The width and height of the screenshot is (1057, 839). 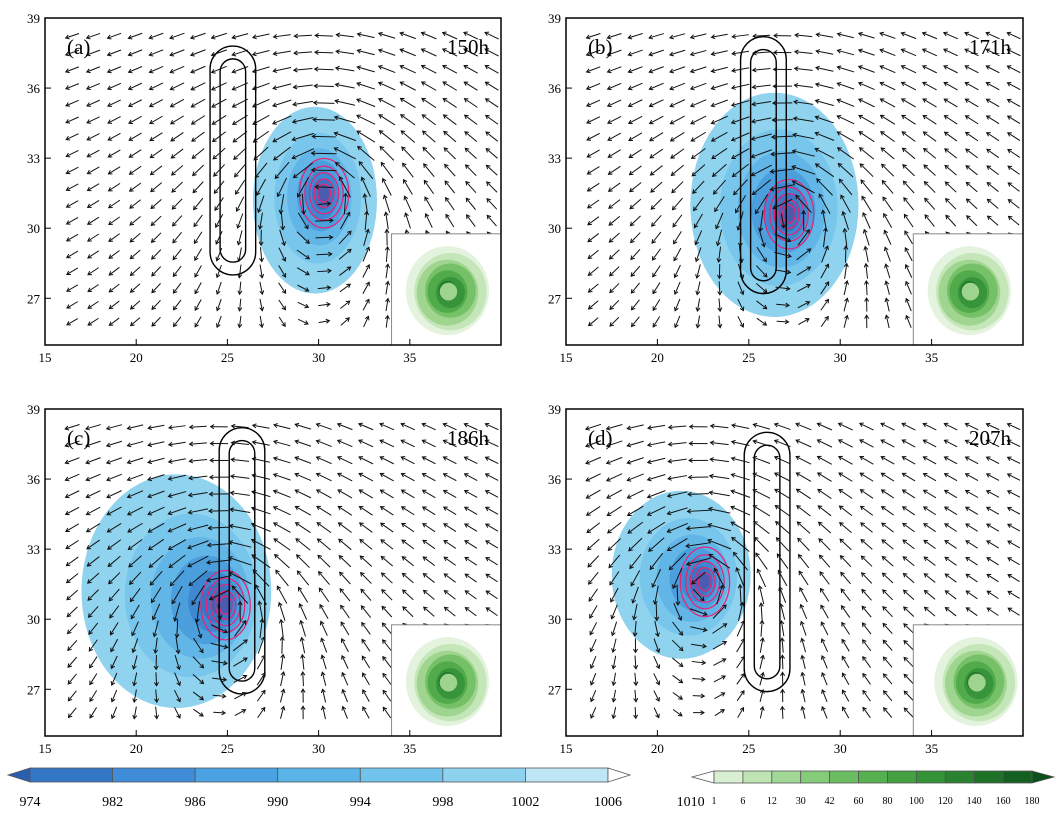 I want to click on rain-eye, so click(x=448, y=682).